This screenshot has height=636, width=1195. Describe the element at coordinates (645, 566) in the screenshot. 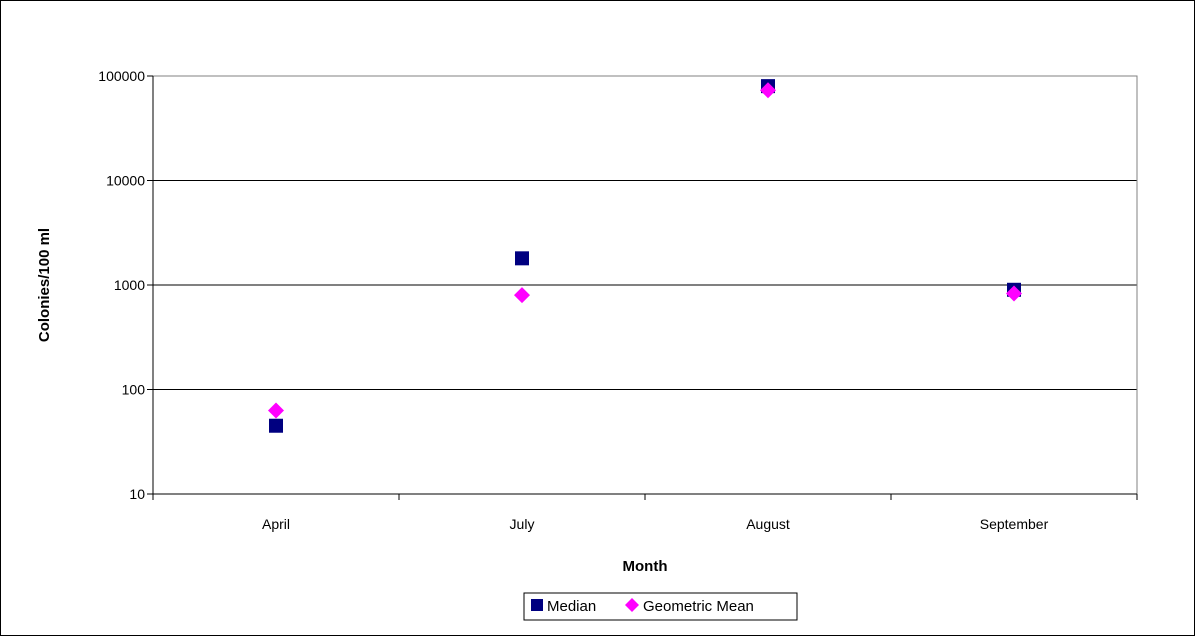

I see `x-axis-title: Month` at that location.